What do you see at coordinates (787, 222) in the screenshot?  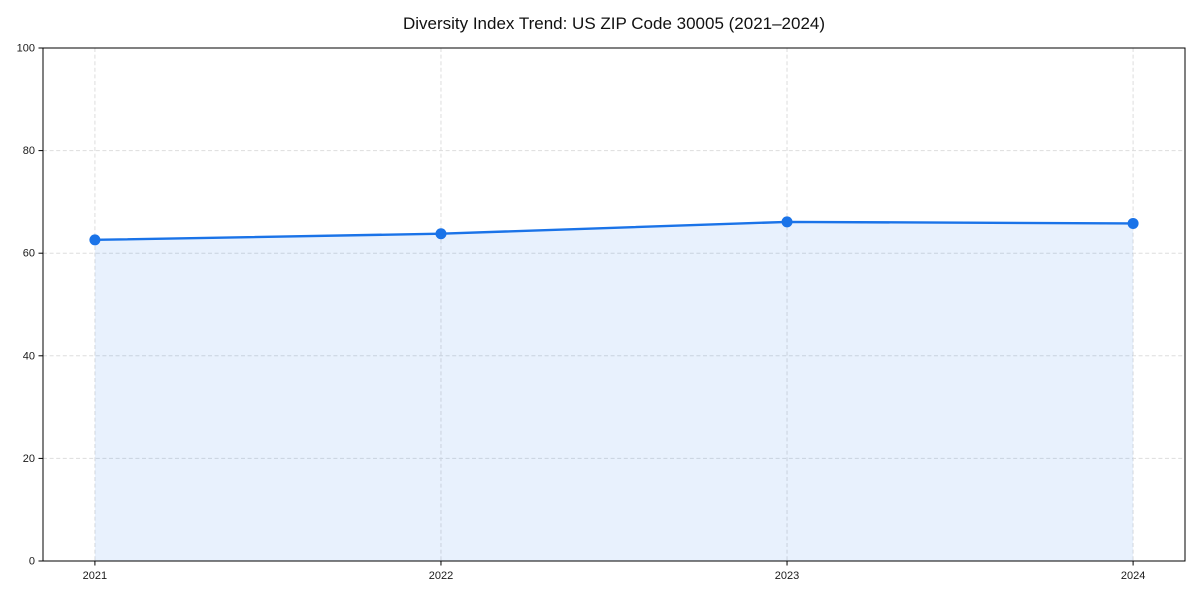 I see `data-point-2023` at bounding box center [787, 222].